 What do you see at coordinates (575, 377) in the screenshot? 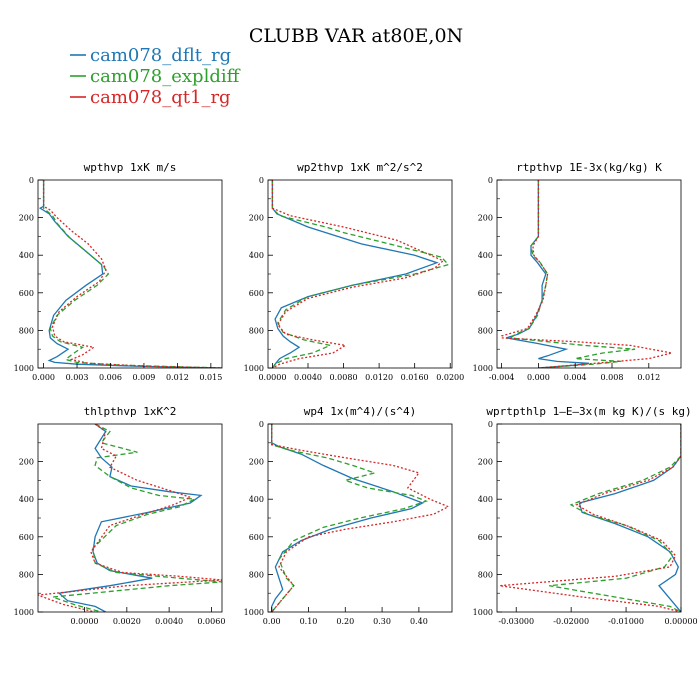
I see `x-tick-label: 0.004` at bounding box center [575, 377].